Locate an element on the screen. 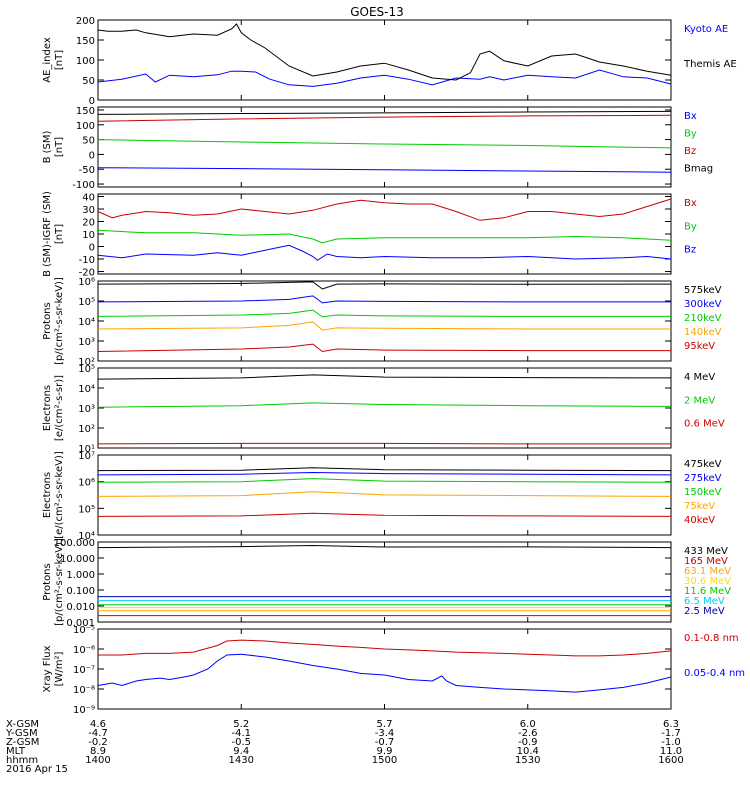 The width and height of the screenshot is (750, 800). y-axis-label: B (SM)[nT] is located at coordinates (53, 146).